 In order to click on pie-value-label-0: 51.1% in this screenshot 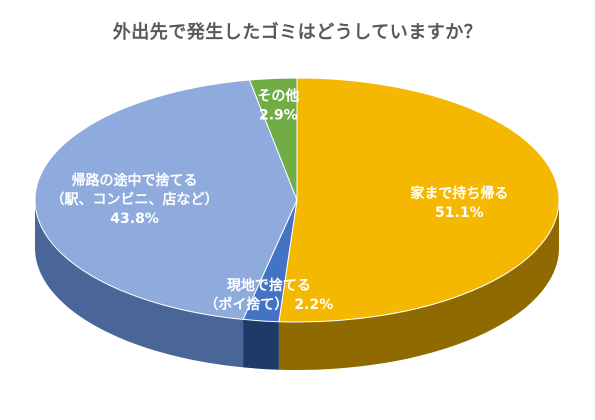, I will do `click(459, 213)`.